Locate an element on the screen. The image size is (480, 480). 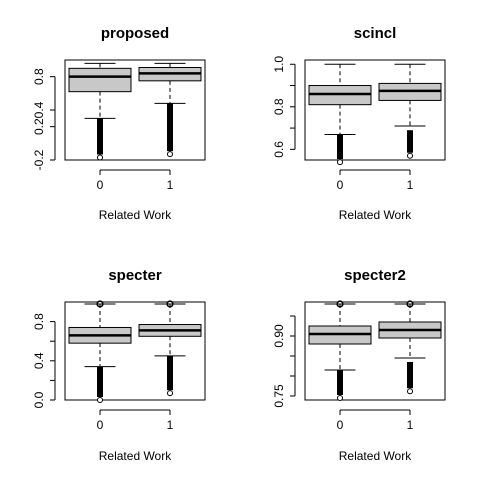
y-tick-label: -0.2 is located at coordinates (39, 159).